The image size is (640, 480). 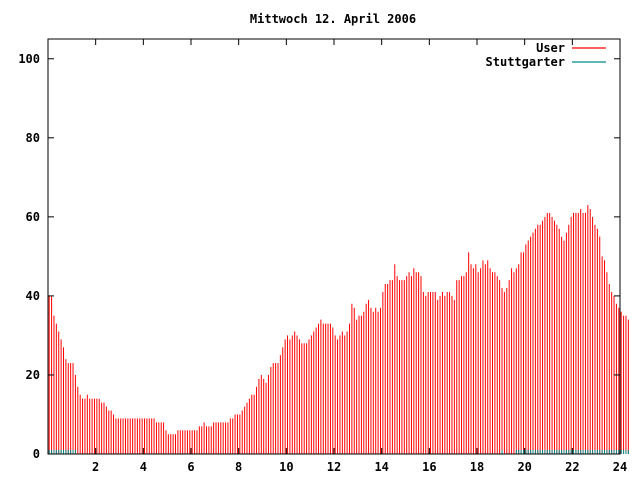 I want to click on x-tick-label: 22, so click(x=572, y=467).